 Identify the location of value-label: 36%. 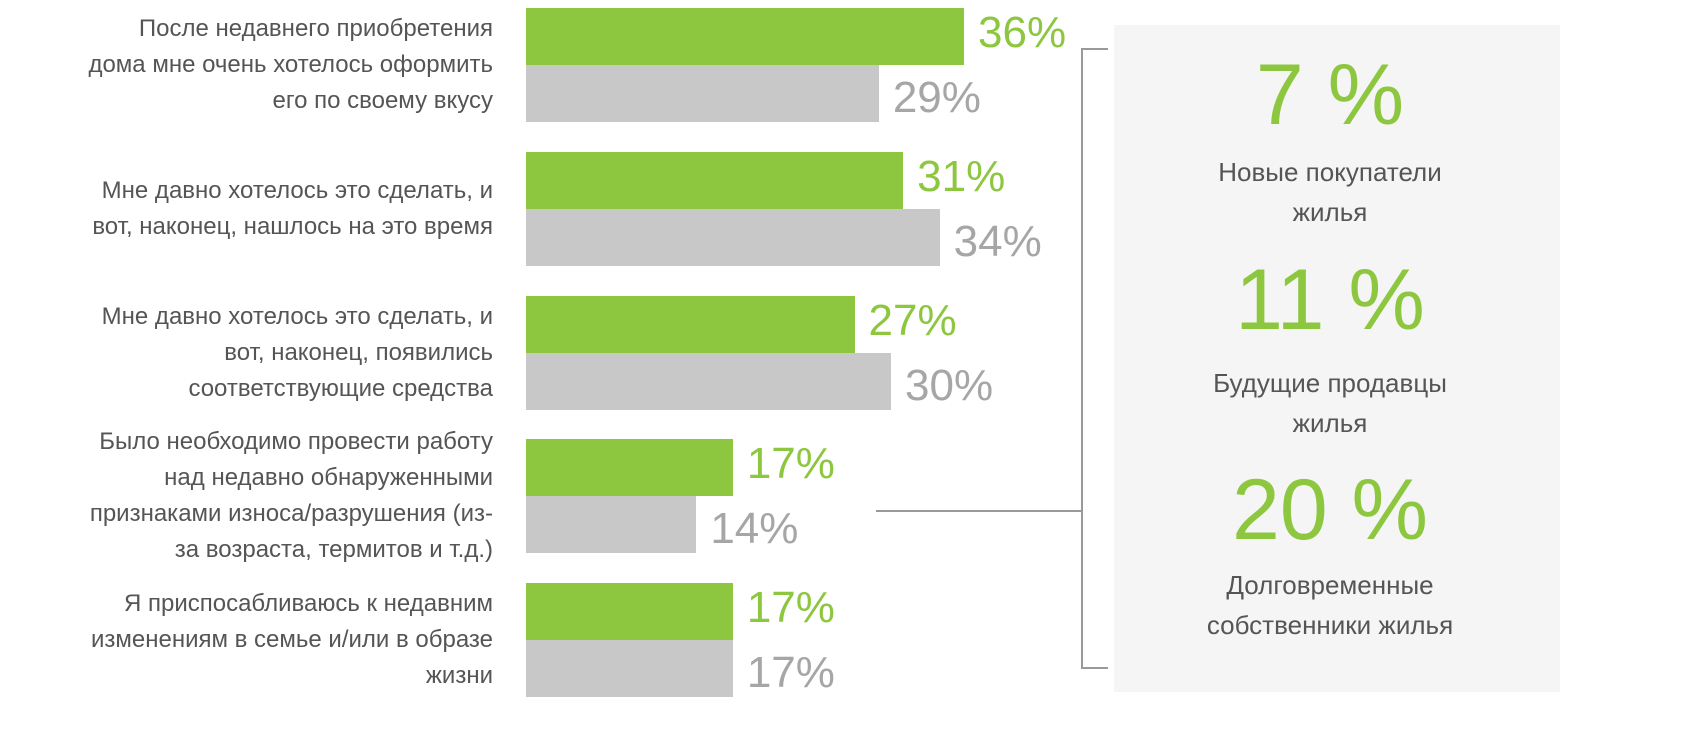
(1022, 32).